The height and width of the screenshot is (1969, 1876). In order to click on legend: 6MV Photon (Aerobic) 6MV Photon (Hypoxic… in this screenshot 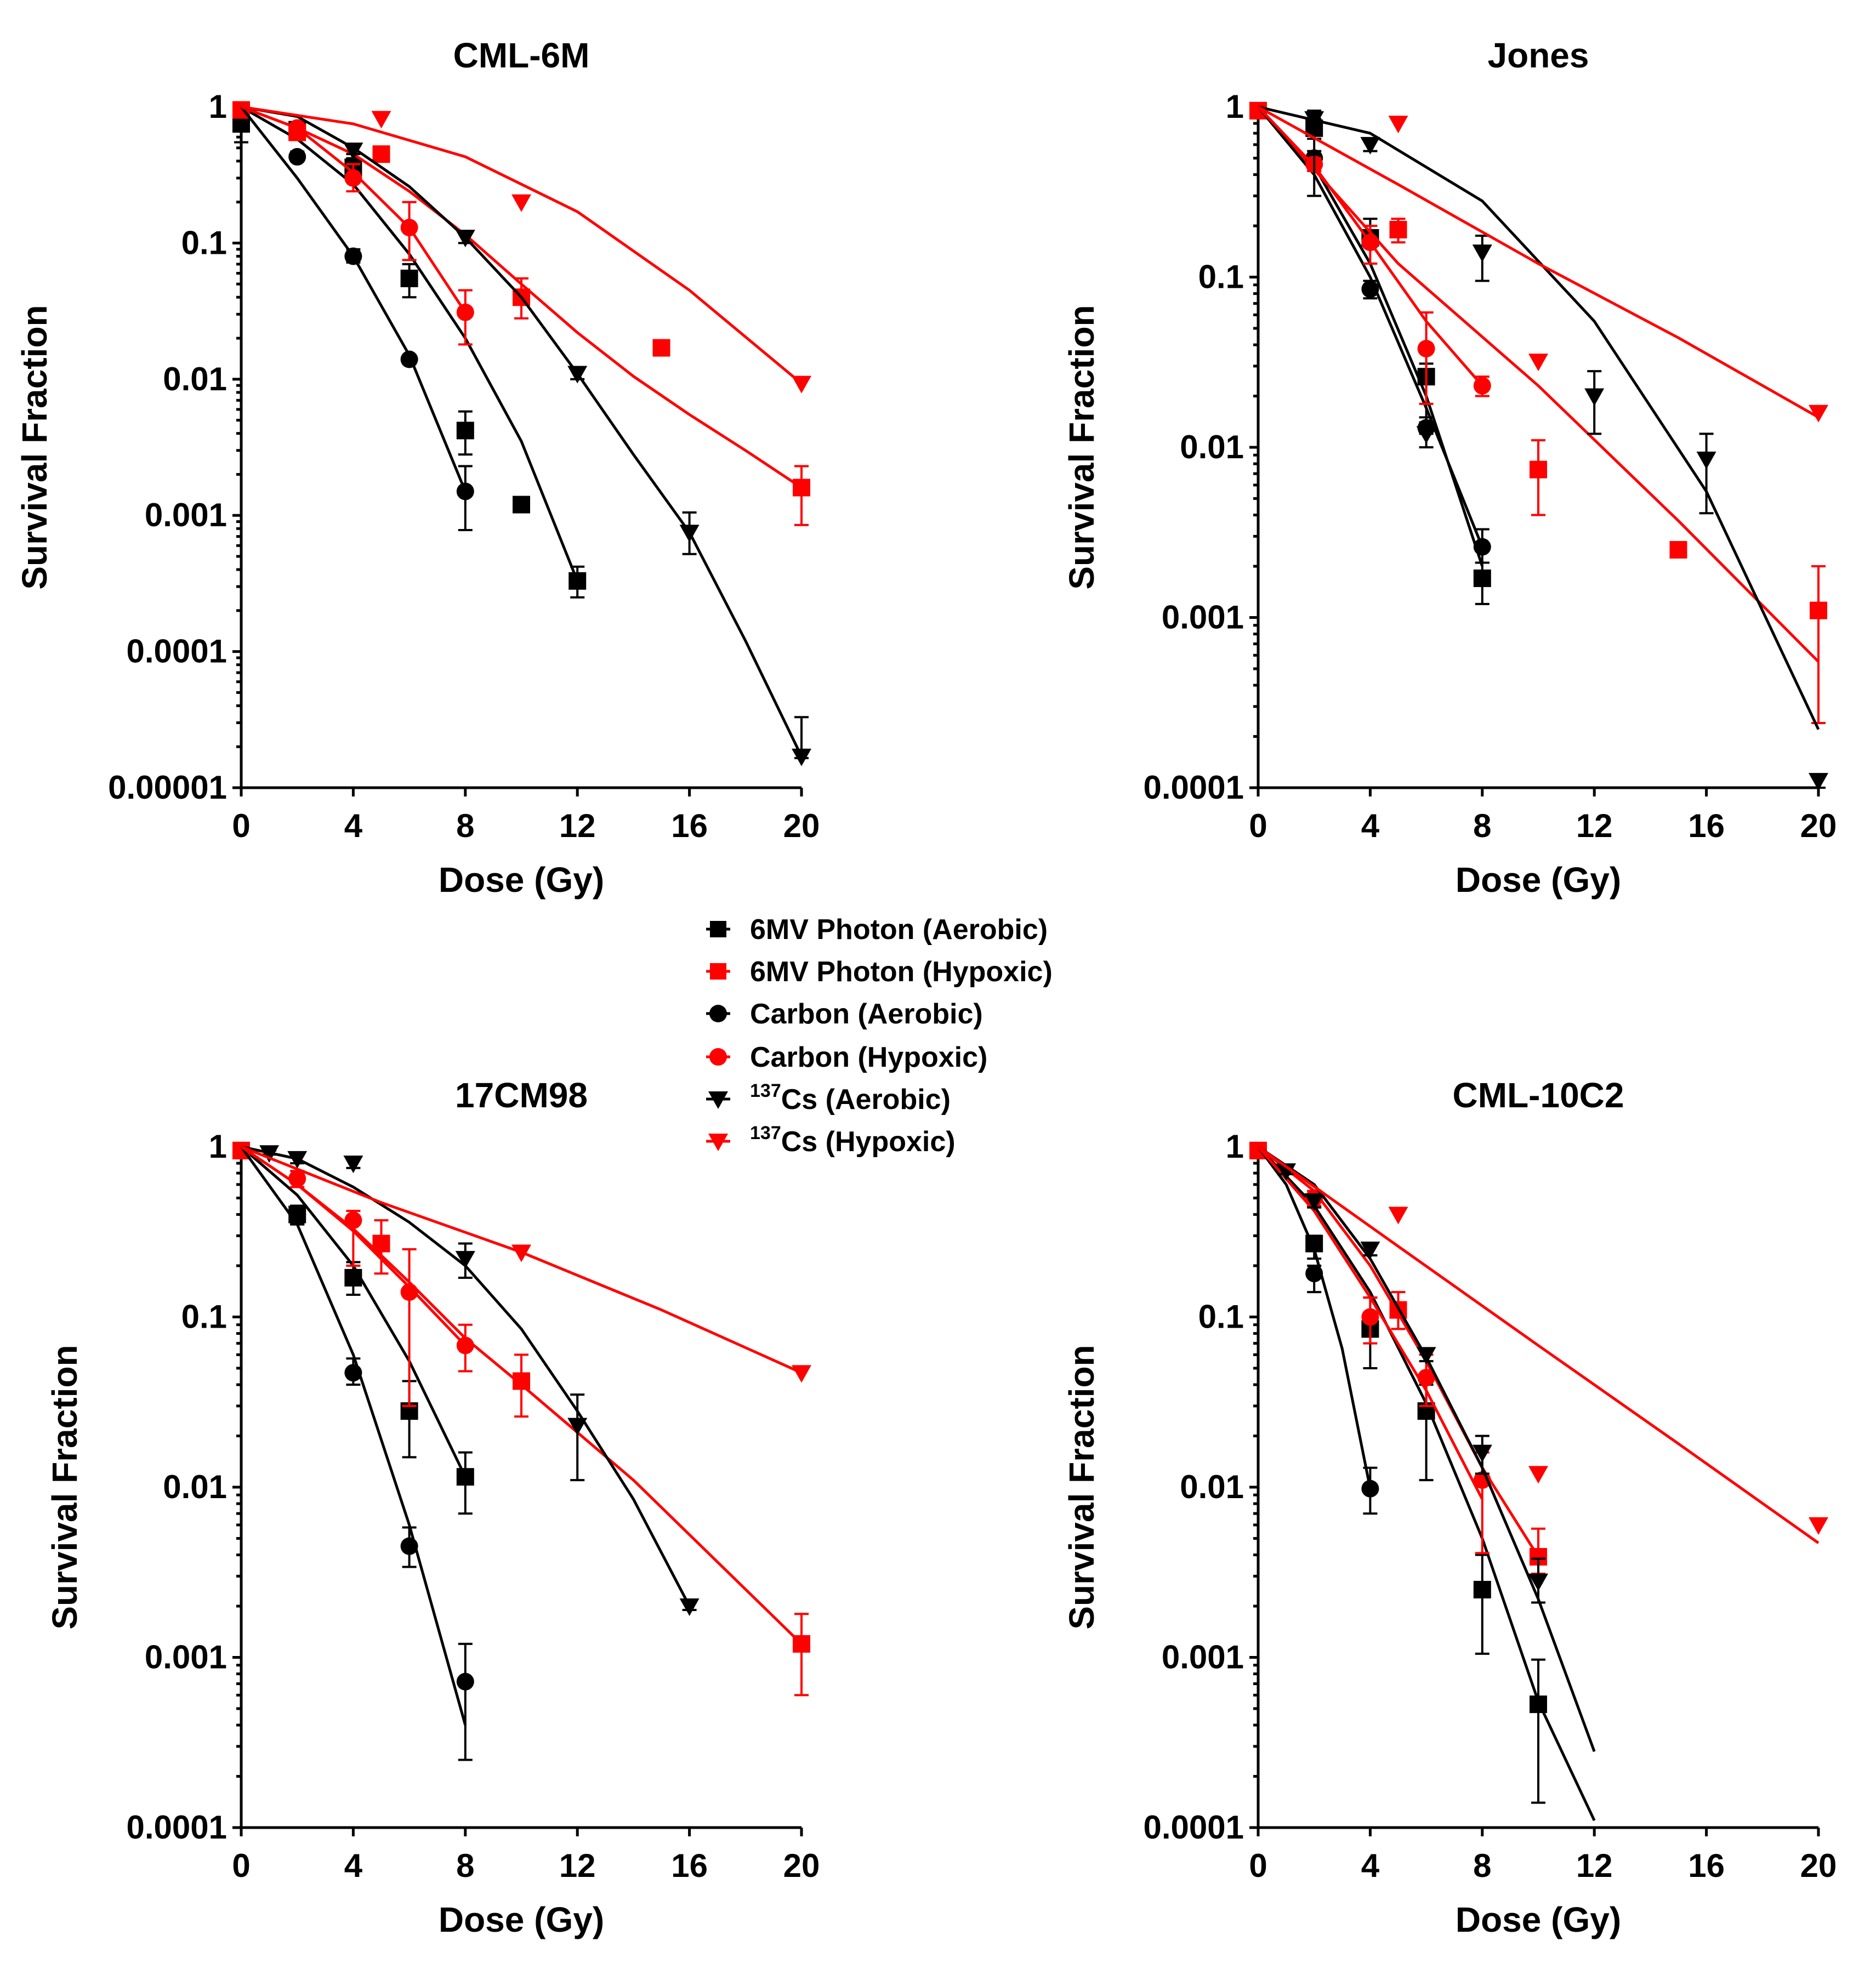, I will do `click(879, 1036)`.